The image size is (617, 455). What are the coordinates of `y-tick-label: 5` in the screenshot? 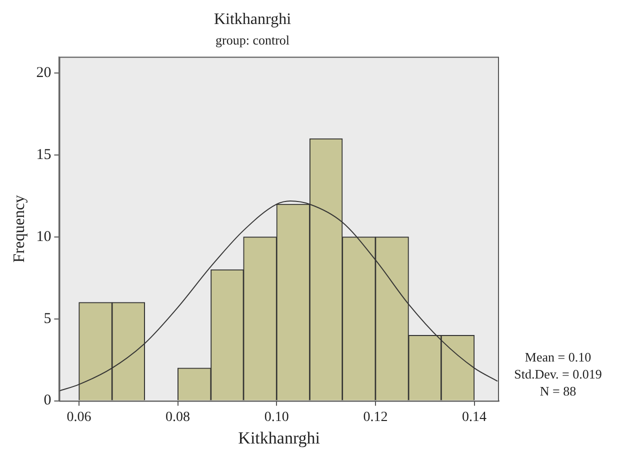 It's located at (48, 318).